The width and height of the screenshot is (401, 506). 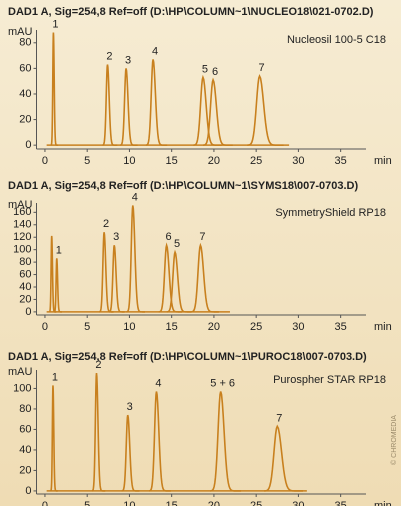 I want to click on annotation: Nucleosil 100-5 C18, so click(x=336, y=40).